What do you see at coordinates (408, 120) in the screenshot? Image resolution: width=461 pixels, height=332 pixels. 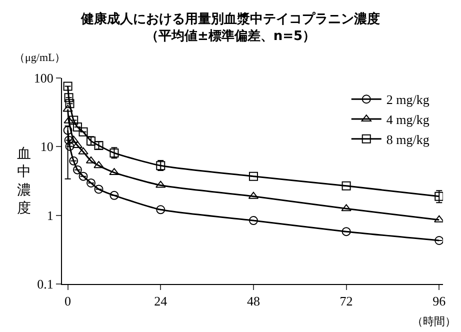 I see `legend-label: 4 mg/kg` at bounding box center [408, 120].